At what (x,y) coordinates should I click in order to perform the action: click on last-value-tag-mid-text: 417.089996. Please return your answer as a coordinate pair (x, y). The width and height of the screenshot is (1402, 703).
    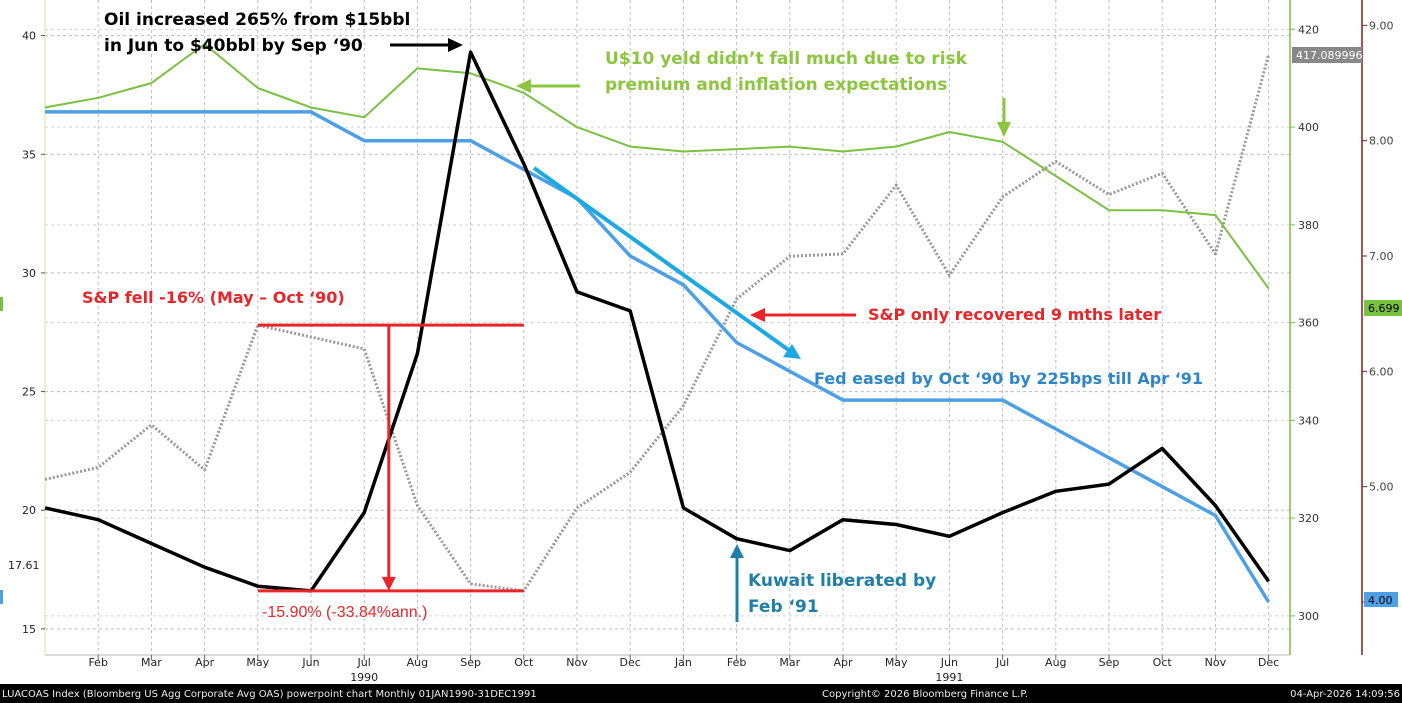
    Looking at the image, I should click on (1329, 55).